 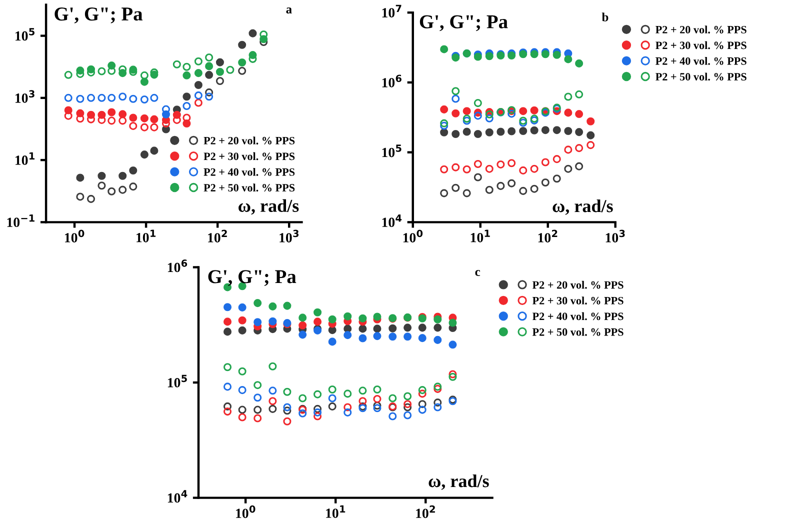 I want to click on y-tick-label: 10$^{3}$, so click(x=25, y=96).